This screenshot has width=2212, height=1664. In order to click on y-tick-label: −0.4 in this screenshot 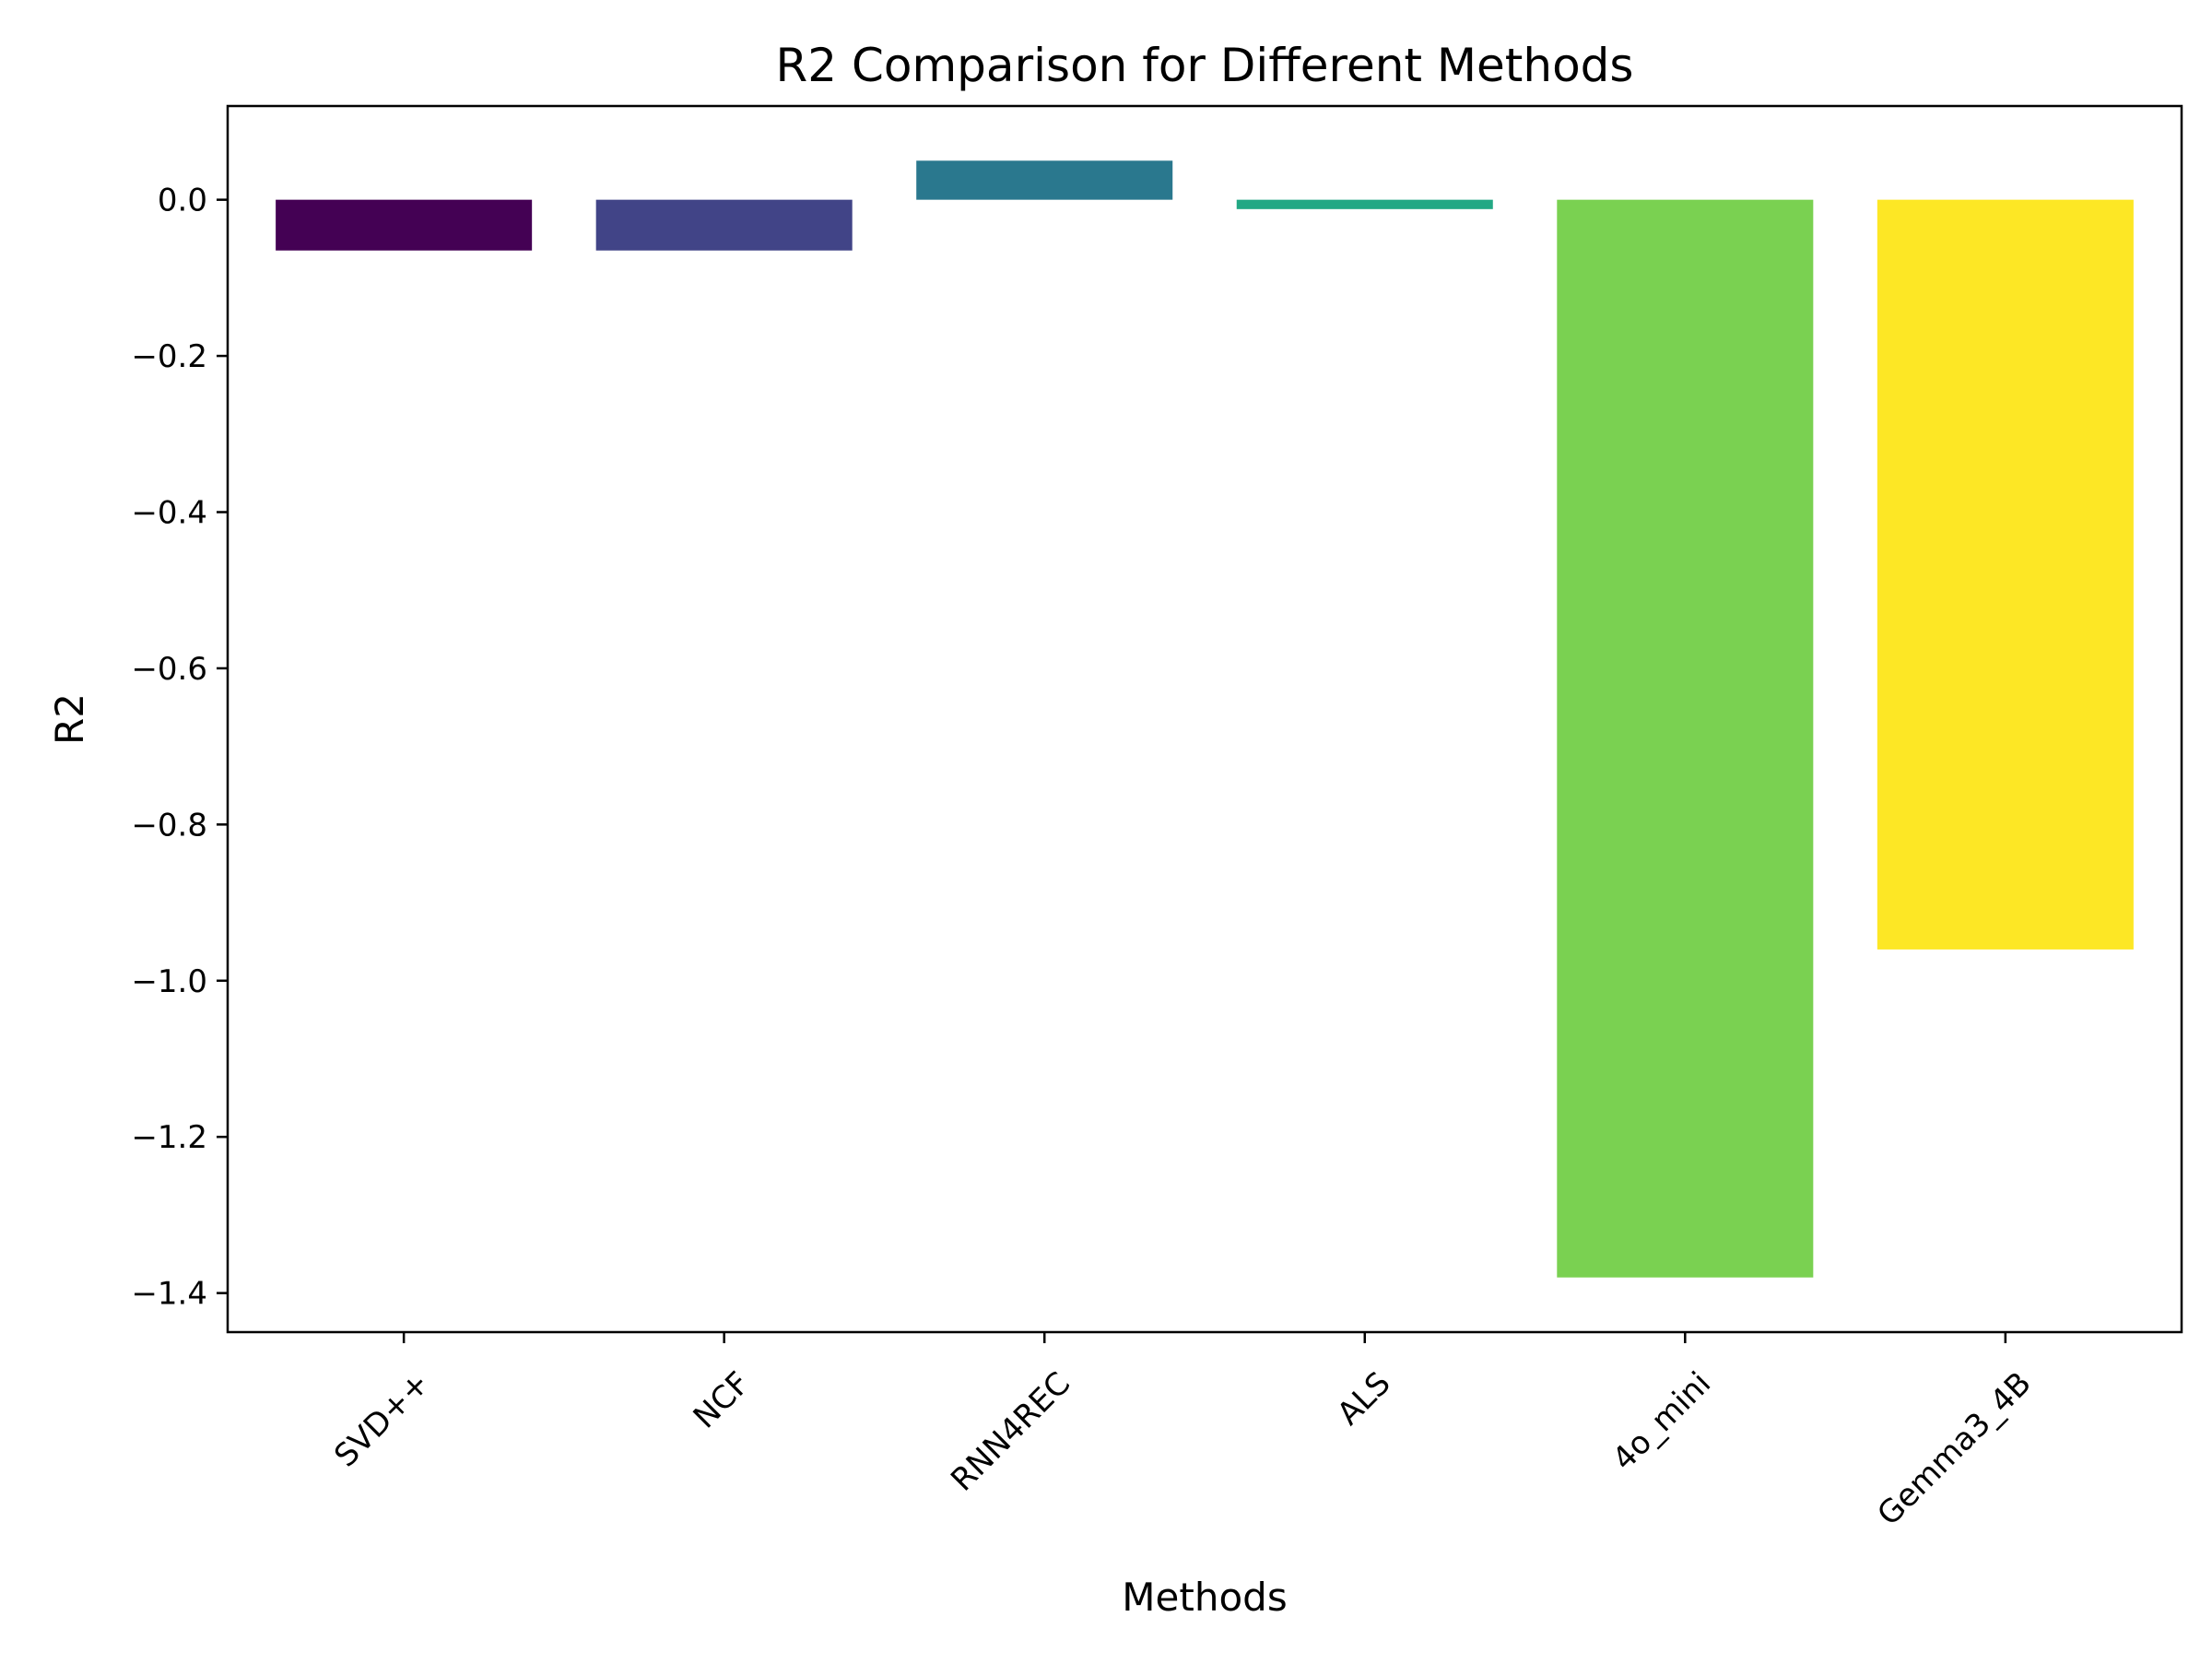, I will do `click(169, 513)`.